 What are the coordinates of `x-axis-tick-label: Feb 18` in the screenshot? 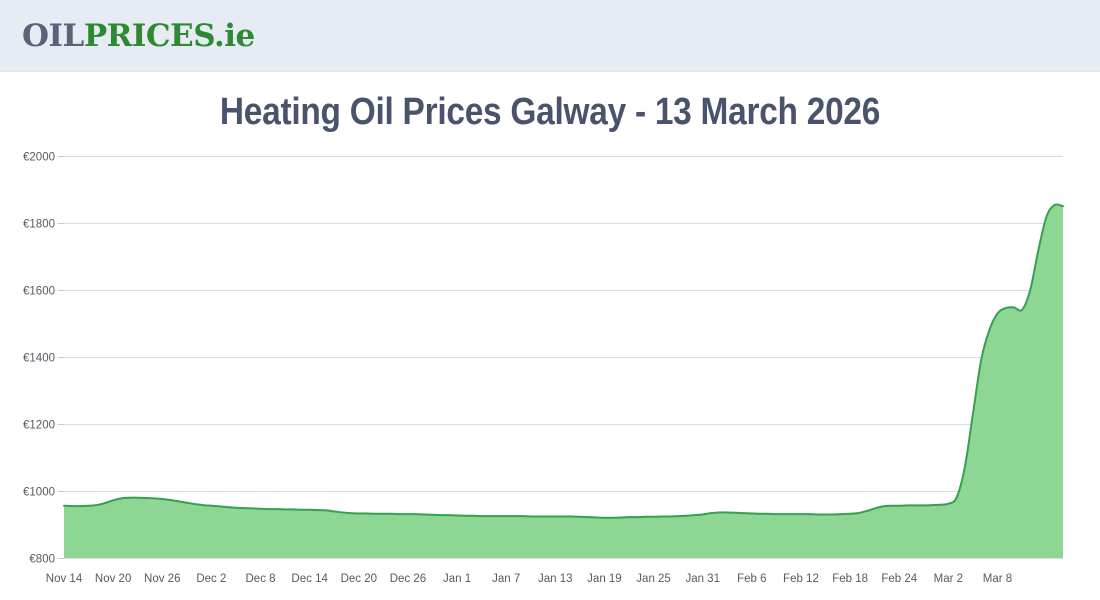 It's located at (850, 579).